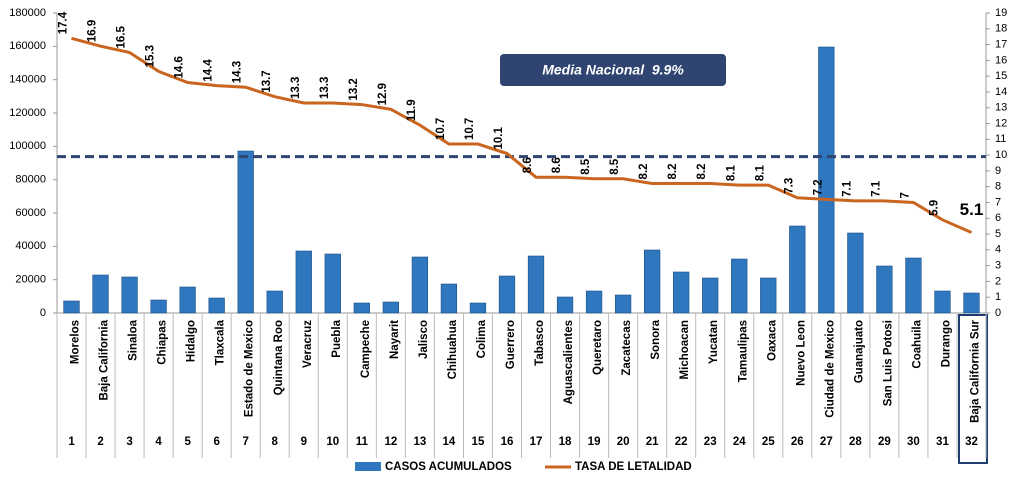 This screenshot has height=483, width=1024. Describe the element at coordinates (100, 442) in the screenshot. I see `category-number: 2` at that location.